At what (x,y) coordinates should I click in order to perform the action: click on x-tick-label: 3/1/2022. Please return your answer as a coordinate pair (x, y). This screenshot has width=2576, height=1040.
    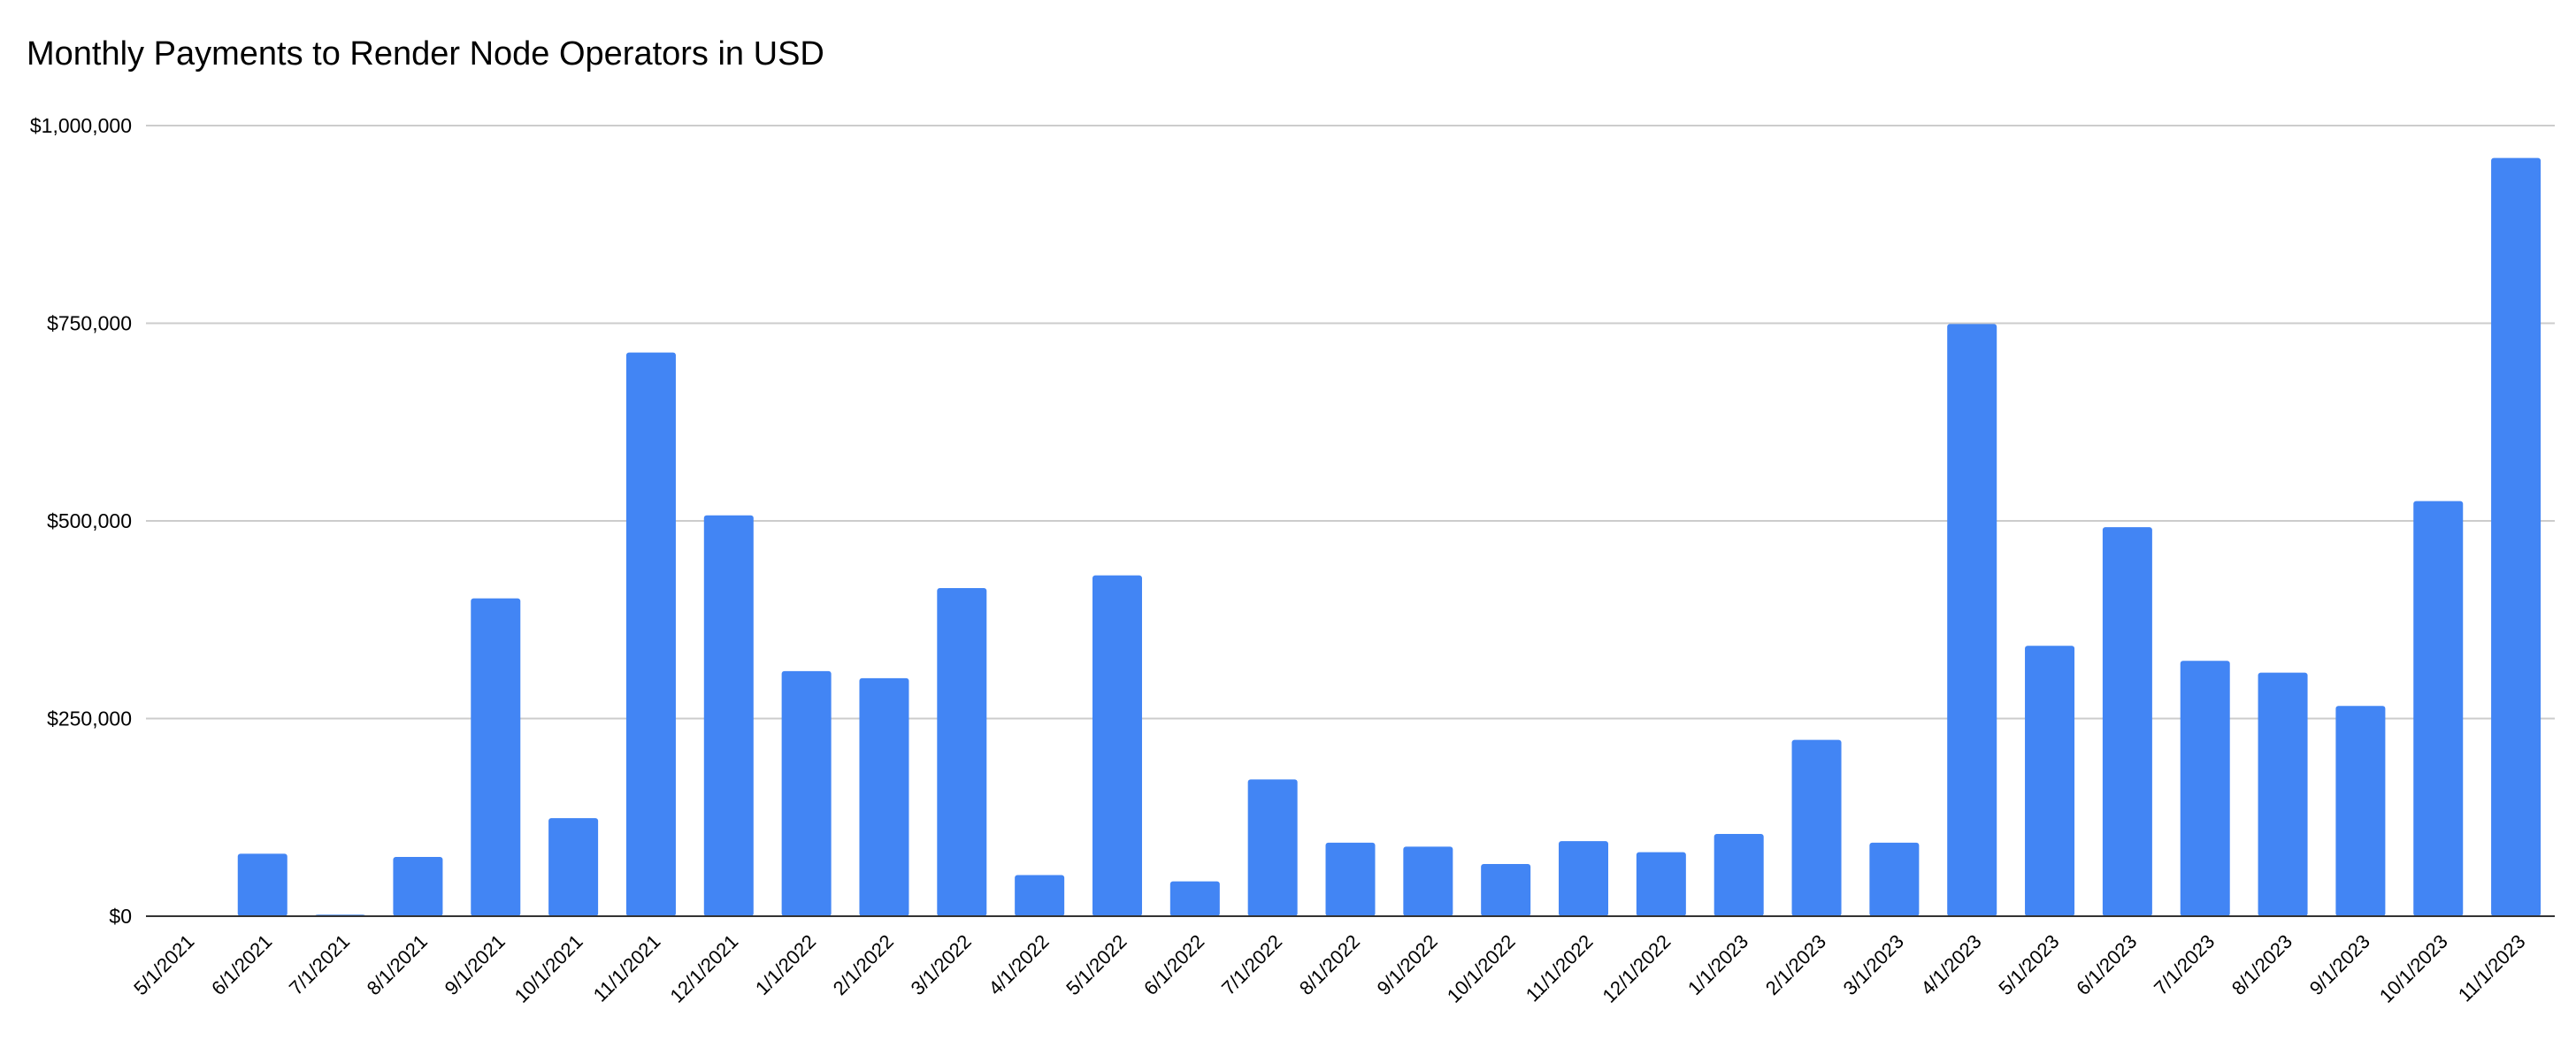
    Looking at the image, I should click on (941, 964).